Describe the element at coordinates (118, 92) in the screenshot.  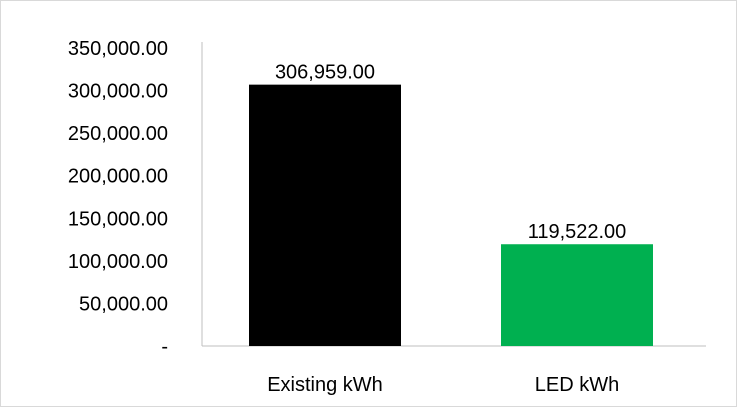
I see `y-tick-label: 300,000.00` at that location.